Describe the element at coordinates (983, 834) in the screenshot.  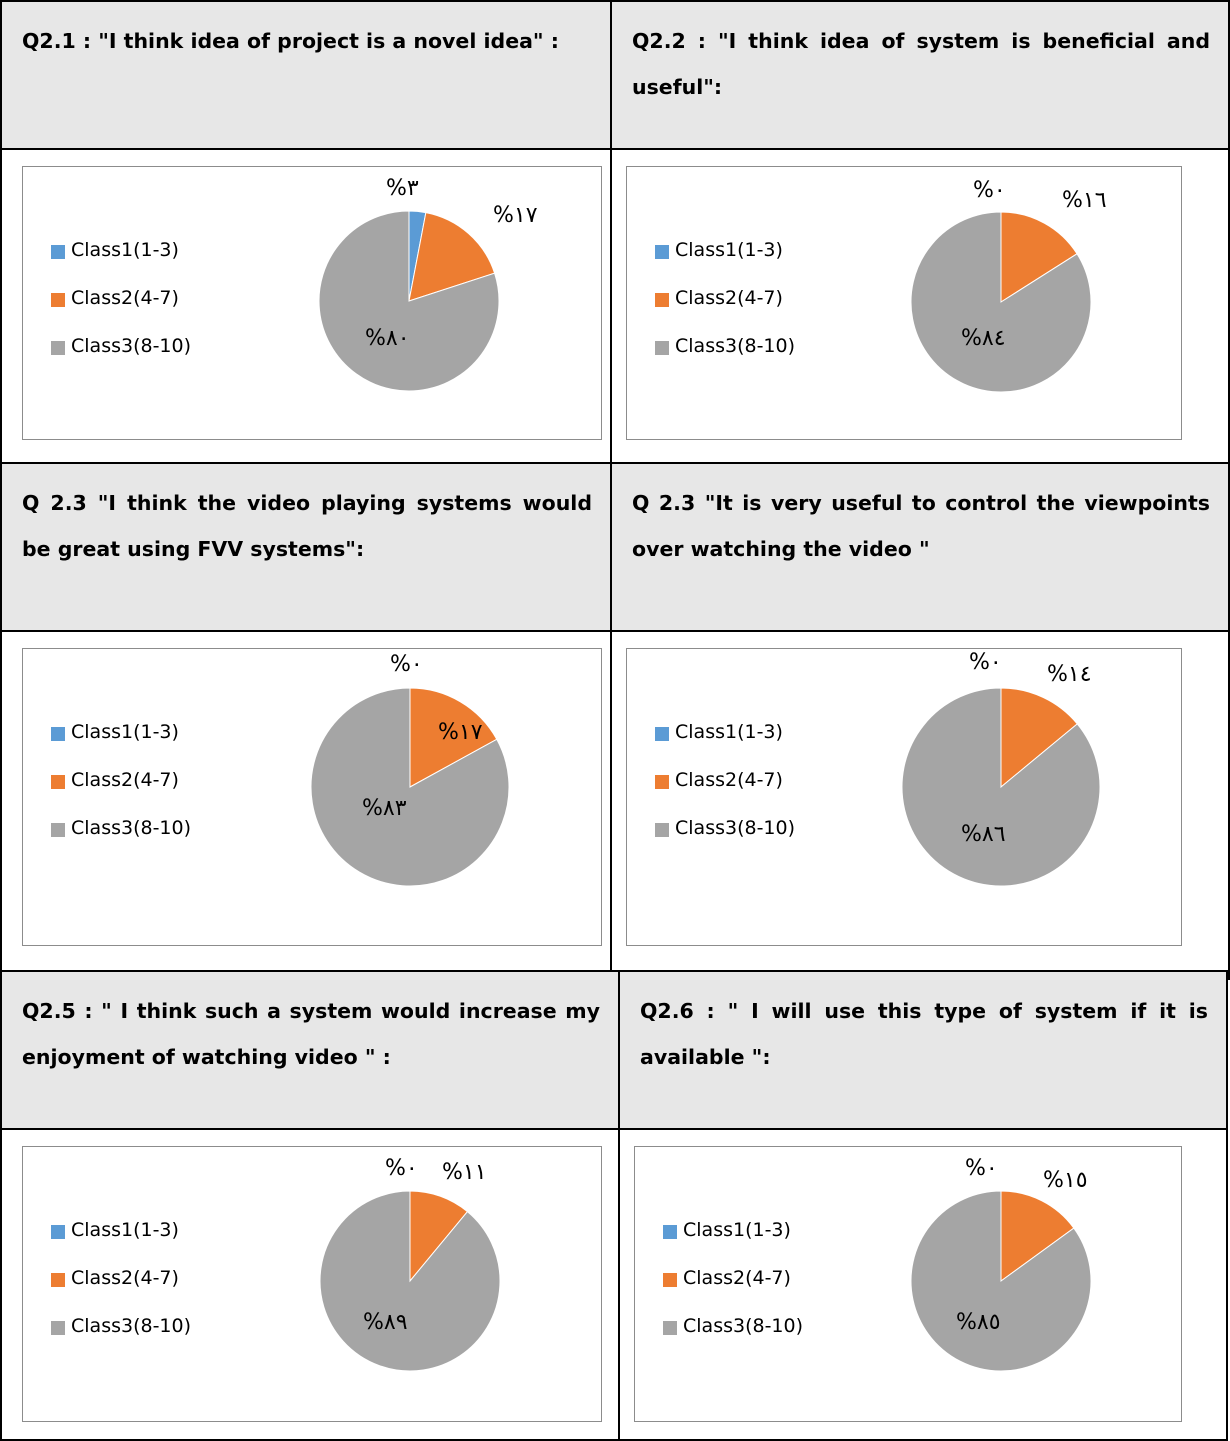
I see `slice-data-label: %٨٦` at that location.